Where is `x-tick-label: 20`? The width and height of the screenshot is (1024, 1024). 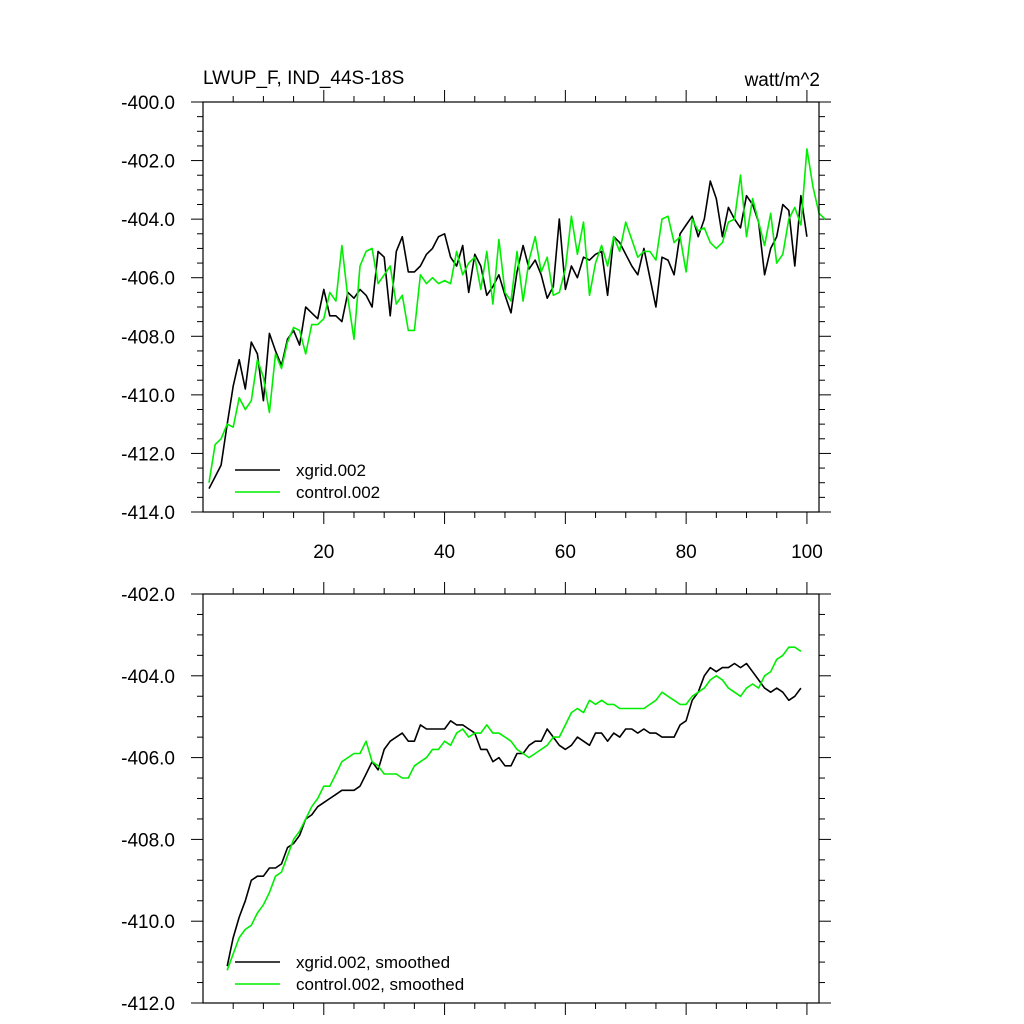 x-tick-label: 20 is located at coordinates (323, 552).